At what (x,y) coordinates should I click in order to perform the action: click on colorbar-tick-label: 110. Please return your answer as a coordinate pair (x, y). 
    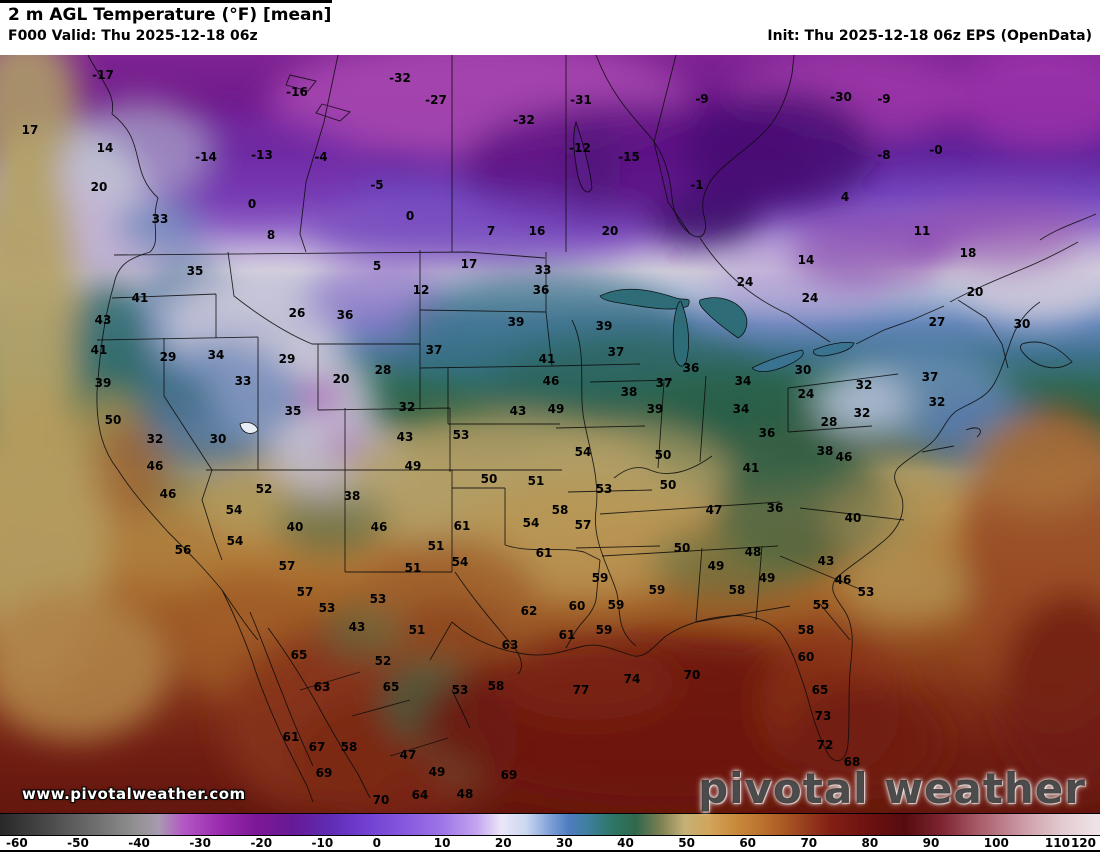
    Looking at the image, I should click on (1057, 843).